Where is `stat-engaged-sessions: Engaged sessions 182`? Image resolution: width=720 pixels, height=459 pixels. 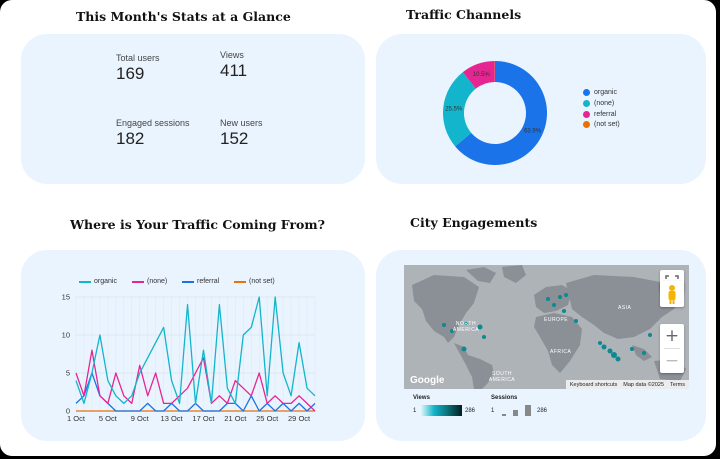 stat-engaged-sessions: Engaged sessions 182 is located at coordinates (153, 133).